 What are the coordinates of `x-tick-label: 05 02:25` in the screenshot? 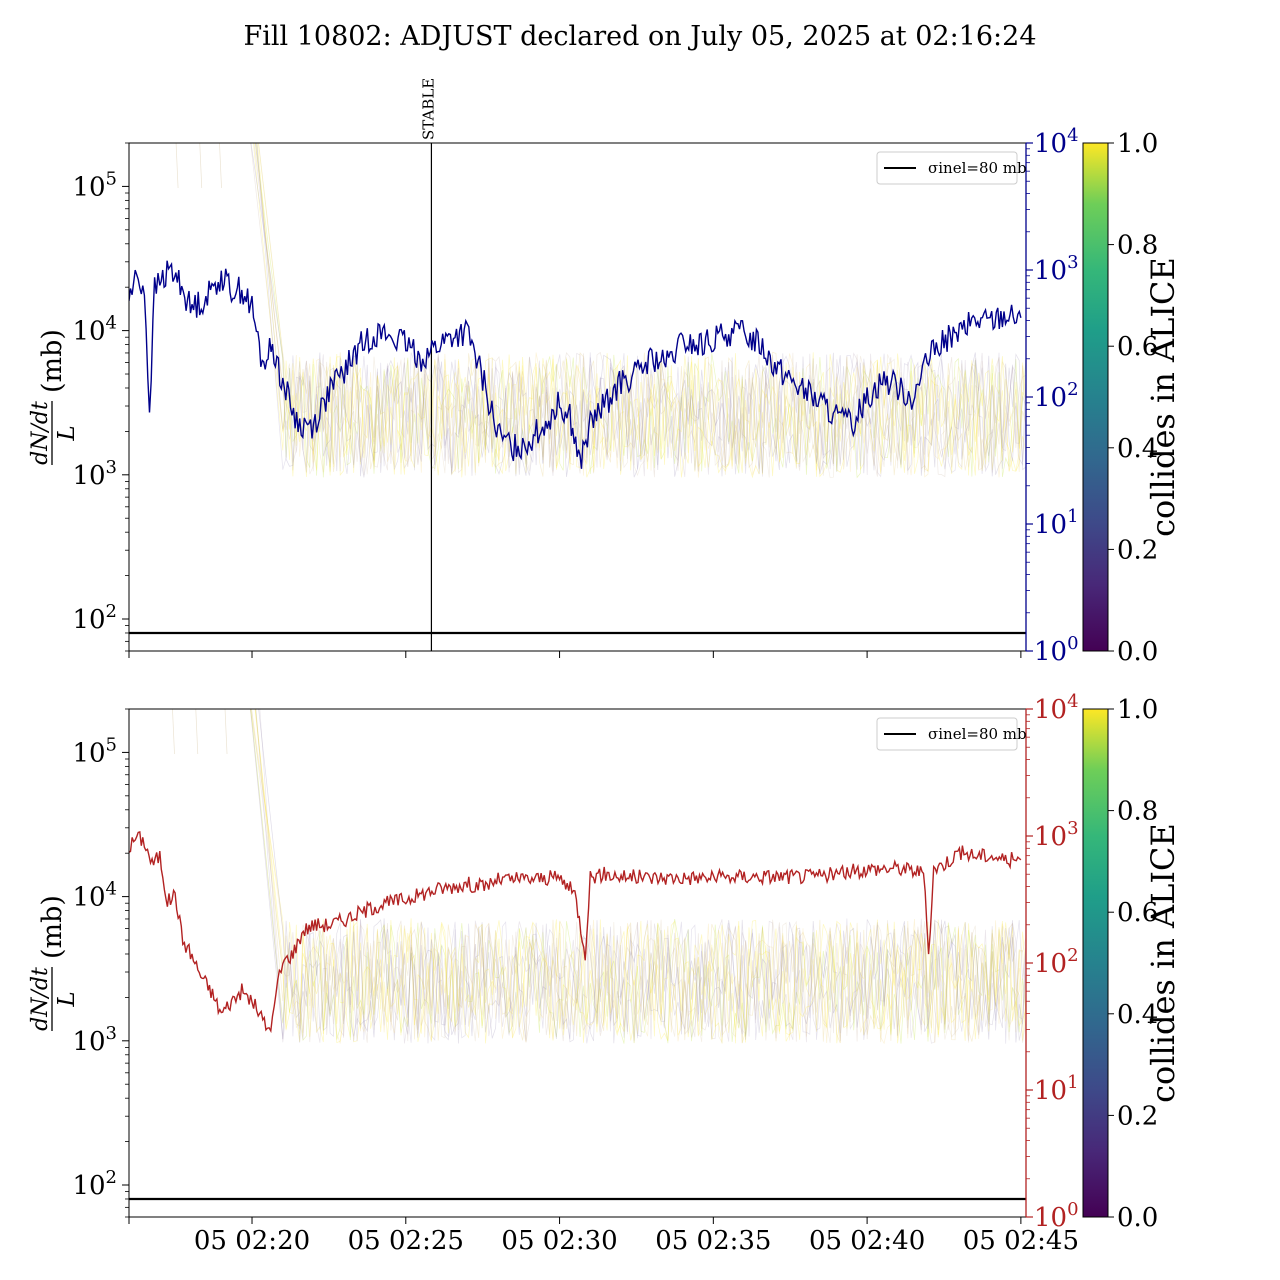 It's located at (406, 1241).